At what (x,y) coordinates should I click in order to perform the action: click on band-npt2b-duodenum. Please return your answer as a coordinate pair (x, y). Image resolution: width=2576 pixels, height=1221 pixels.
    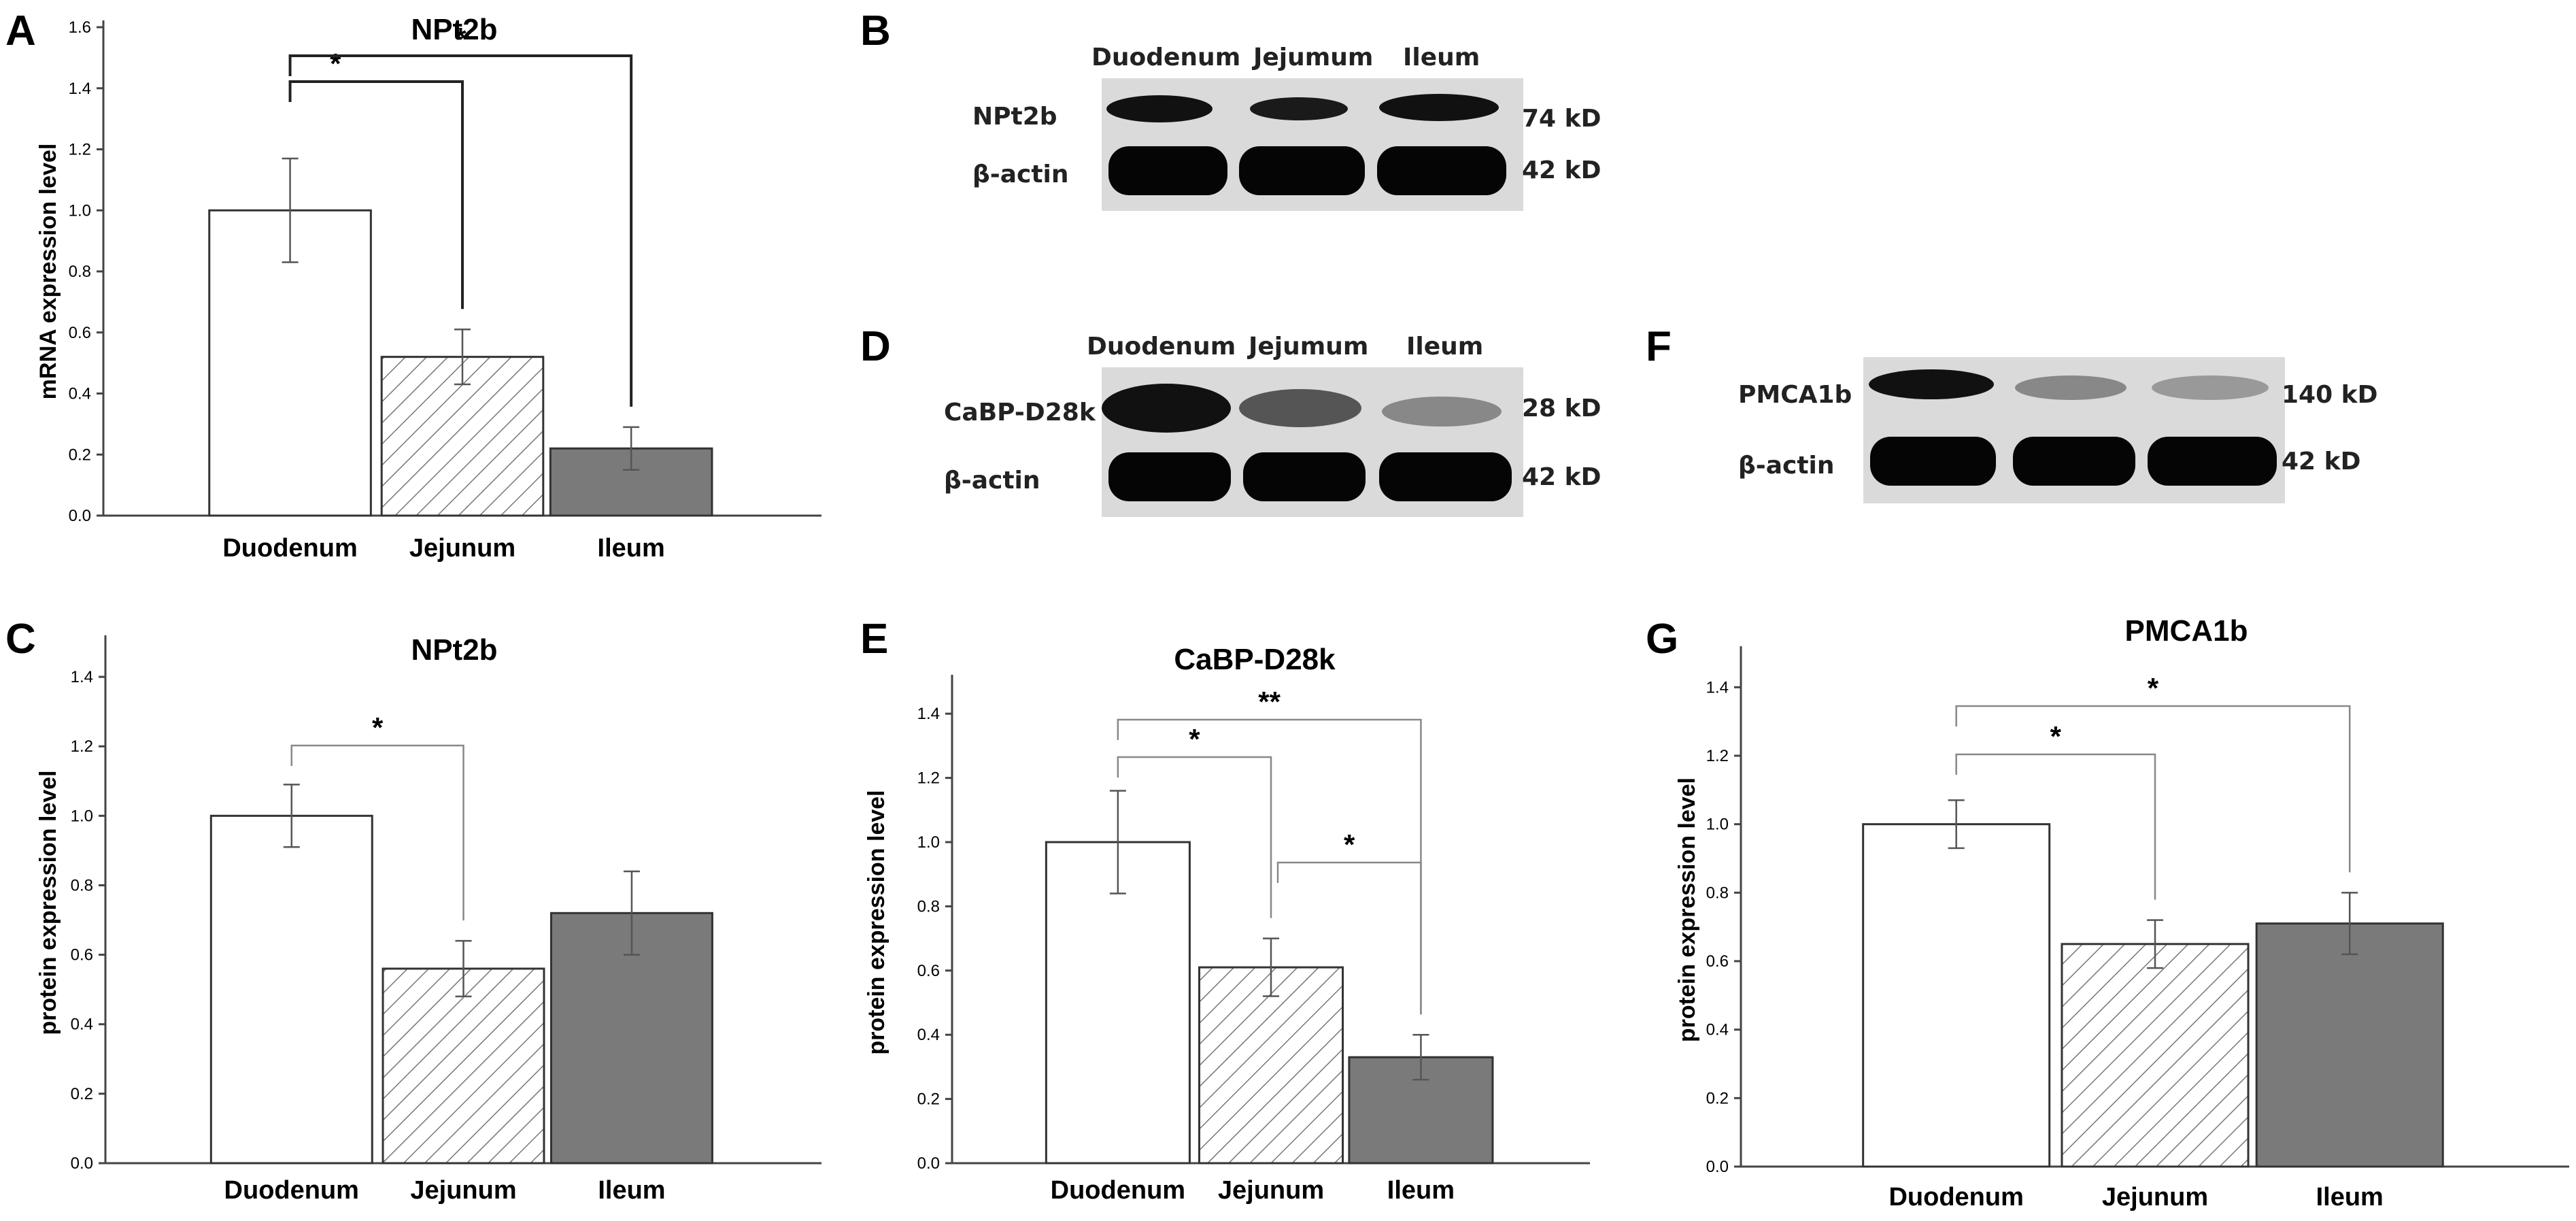
    Looking at the image, I should click on (1159, 108).